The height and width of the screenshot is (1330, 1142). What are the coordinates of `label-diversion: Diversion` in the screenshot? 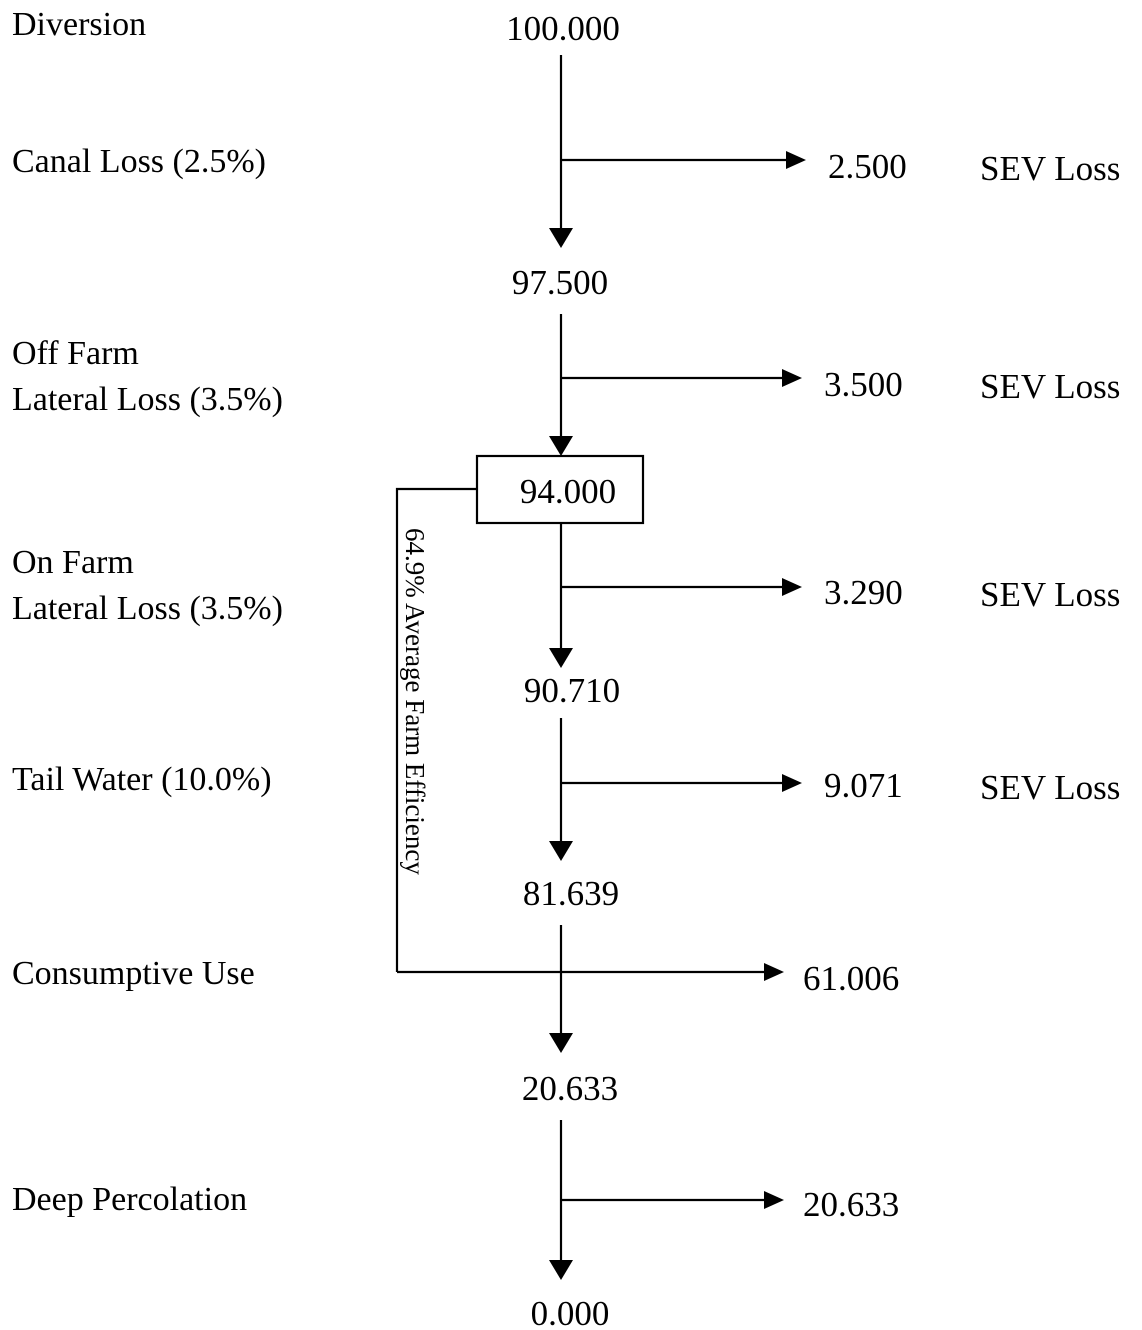 It's located at (79, 24).